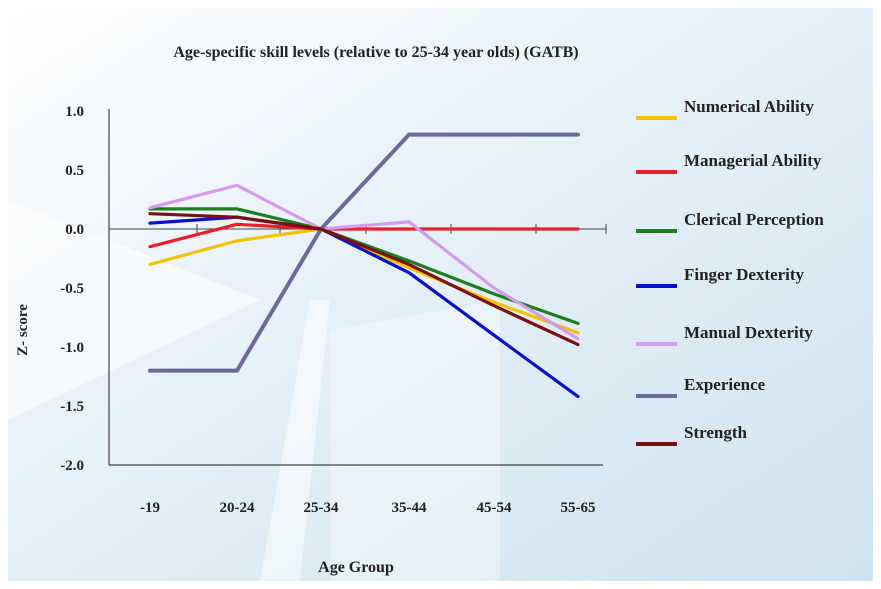 The image size is (881, 589). Describe the element at coordinates (74, 112) in the screenshot. I see `y-tick-label: 1.0` at that location.